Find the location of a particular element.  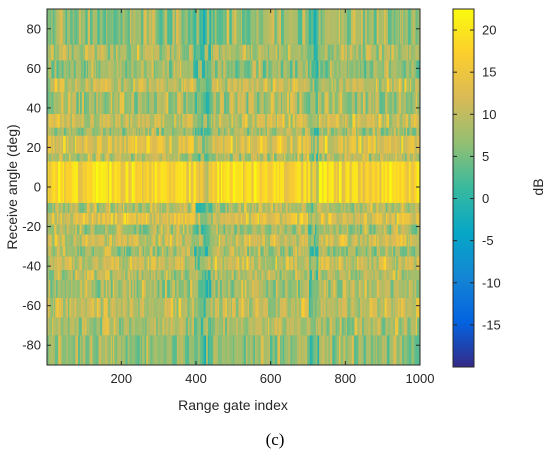

x-tick-label: 1000 is located at coordinates (420, 378).